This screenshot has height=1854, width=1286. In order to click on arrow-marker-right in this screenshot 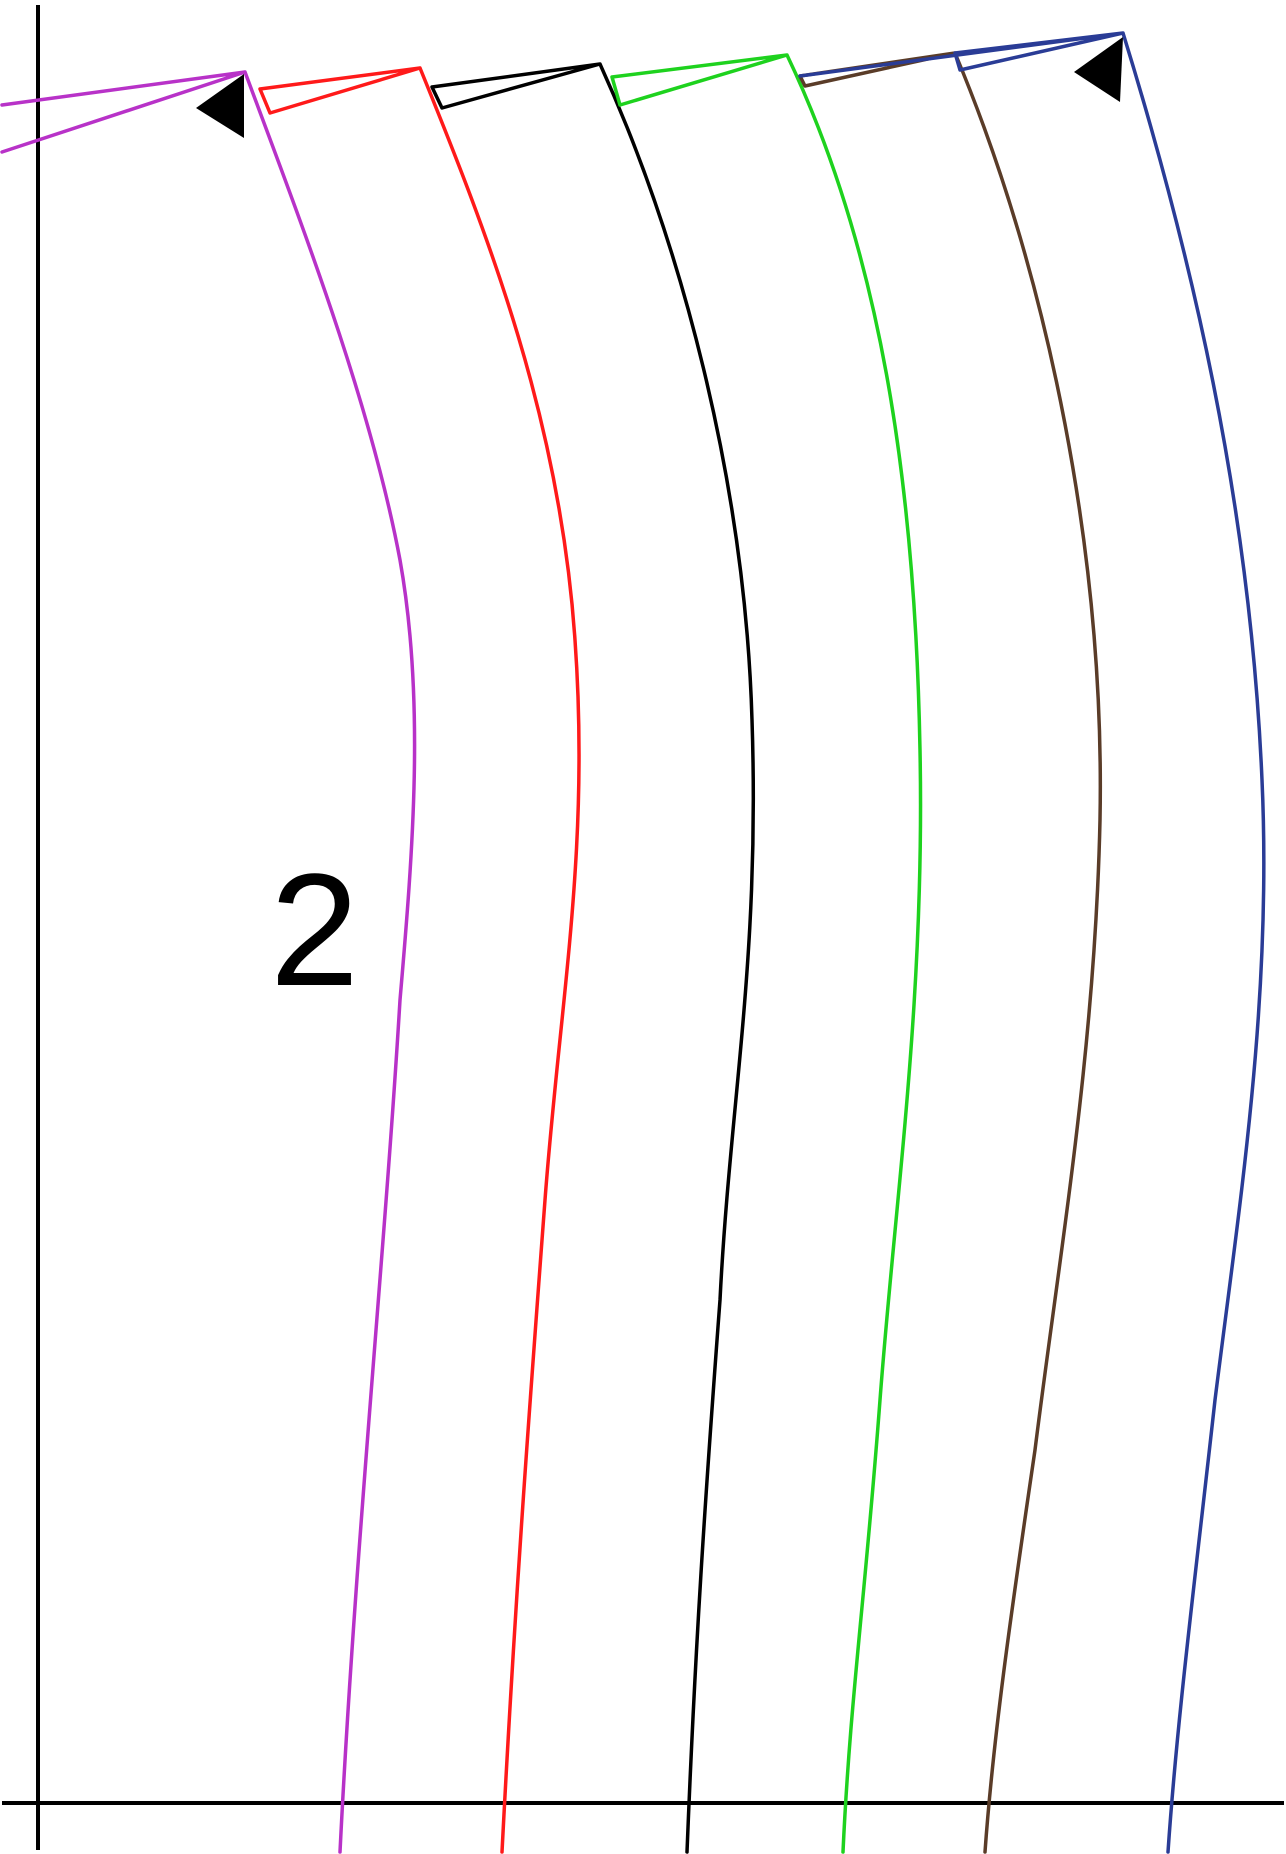, I will do `click(1098, 69)`.